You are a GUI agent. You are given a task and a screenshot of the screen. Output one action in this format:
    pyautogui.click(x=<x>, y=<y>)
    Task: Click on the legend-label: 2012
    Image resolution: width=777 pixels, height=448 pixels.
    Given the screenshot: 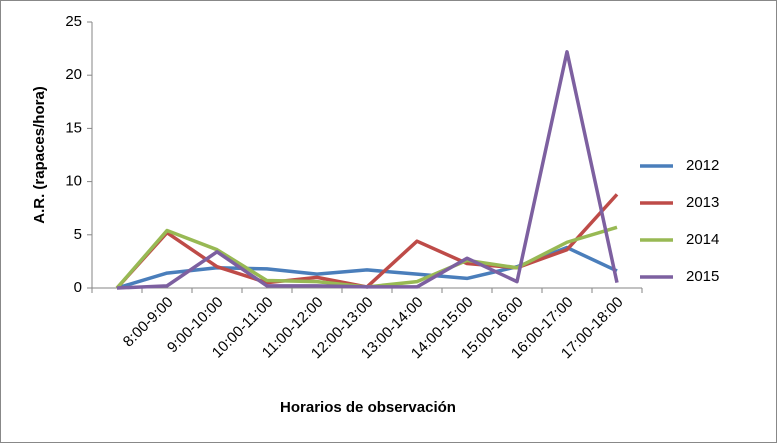 What is the action you would take?
    pyautogui.click(x=702, y=165)
    